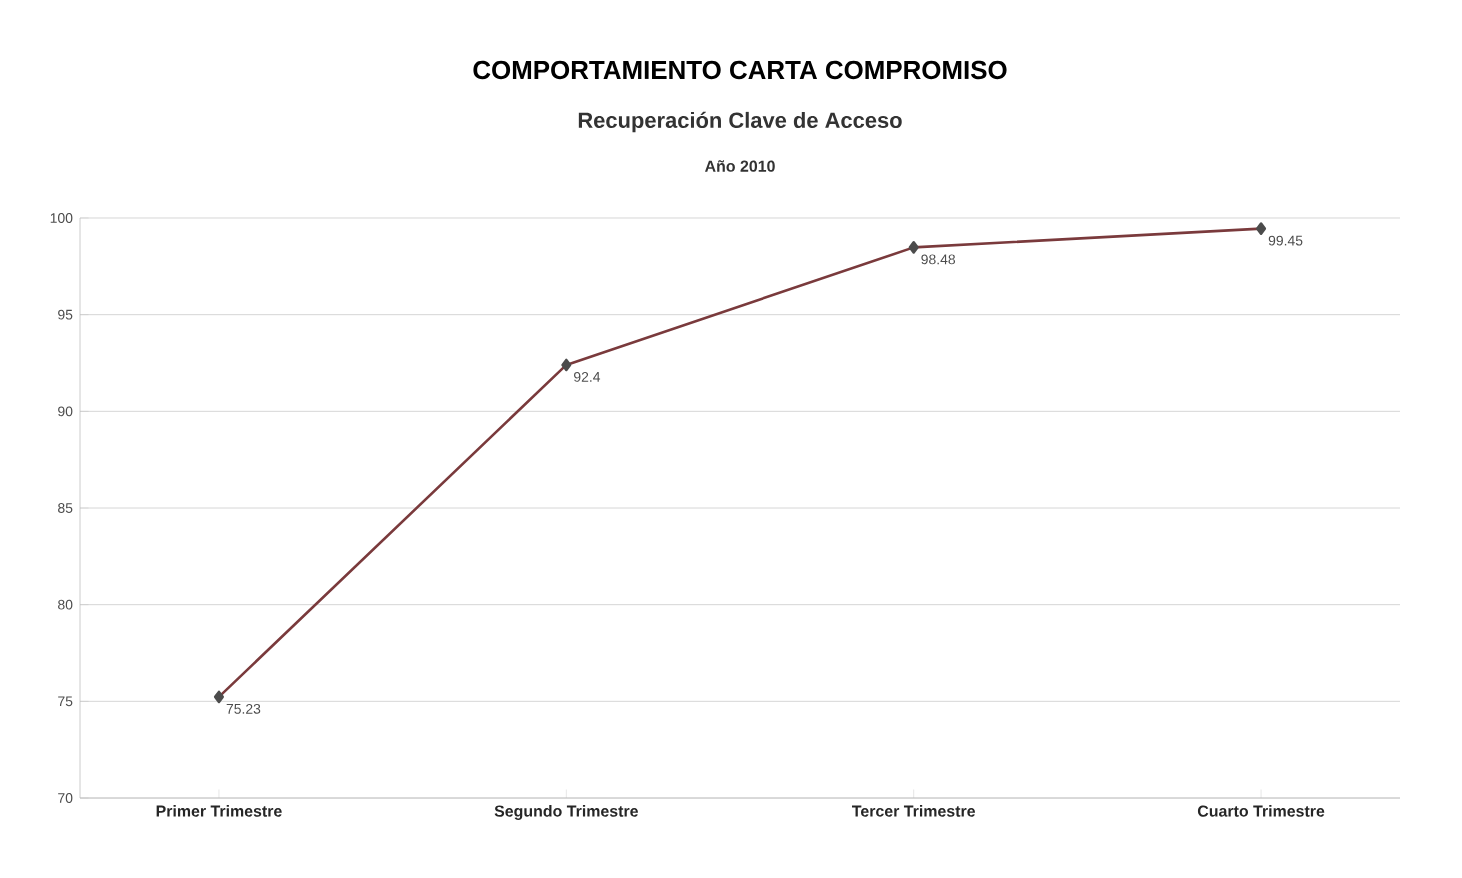  Describe the element at coordinates (740, 70) in the screenshot. I see `chart-title: COMPORTAMIENTO CARTA COMPROMISO` at that location.